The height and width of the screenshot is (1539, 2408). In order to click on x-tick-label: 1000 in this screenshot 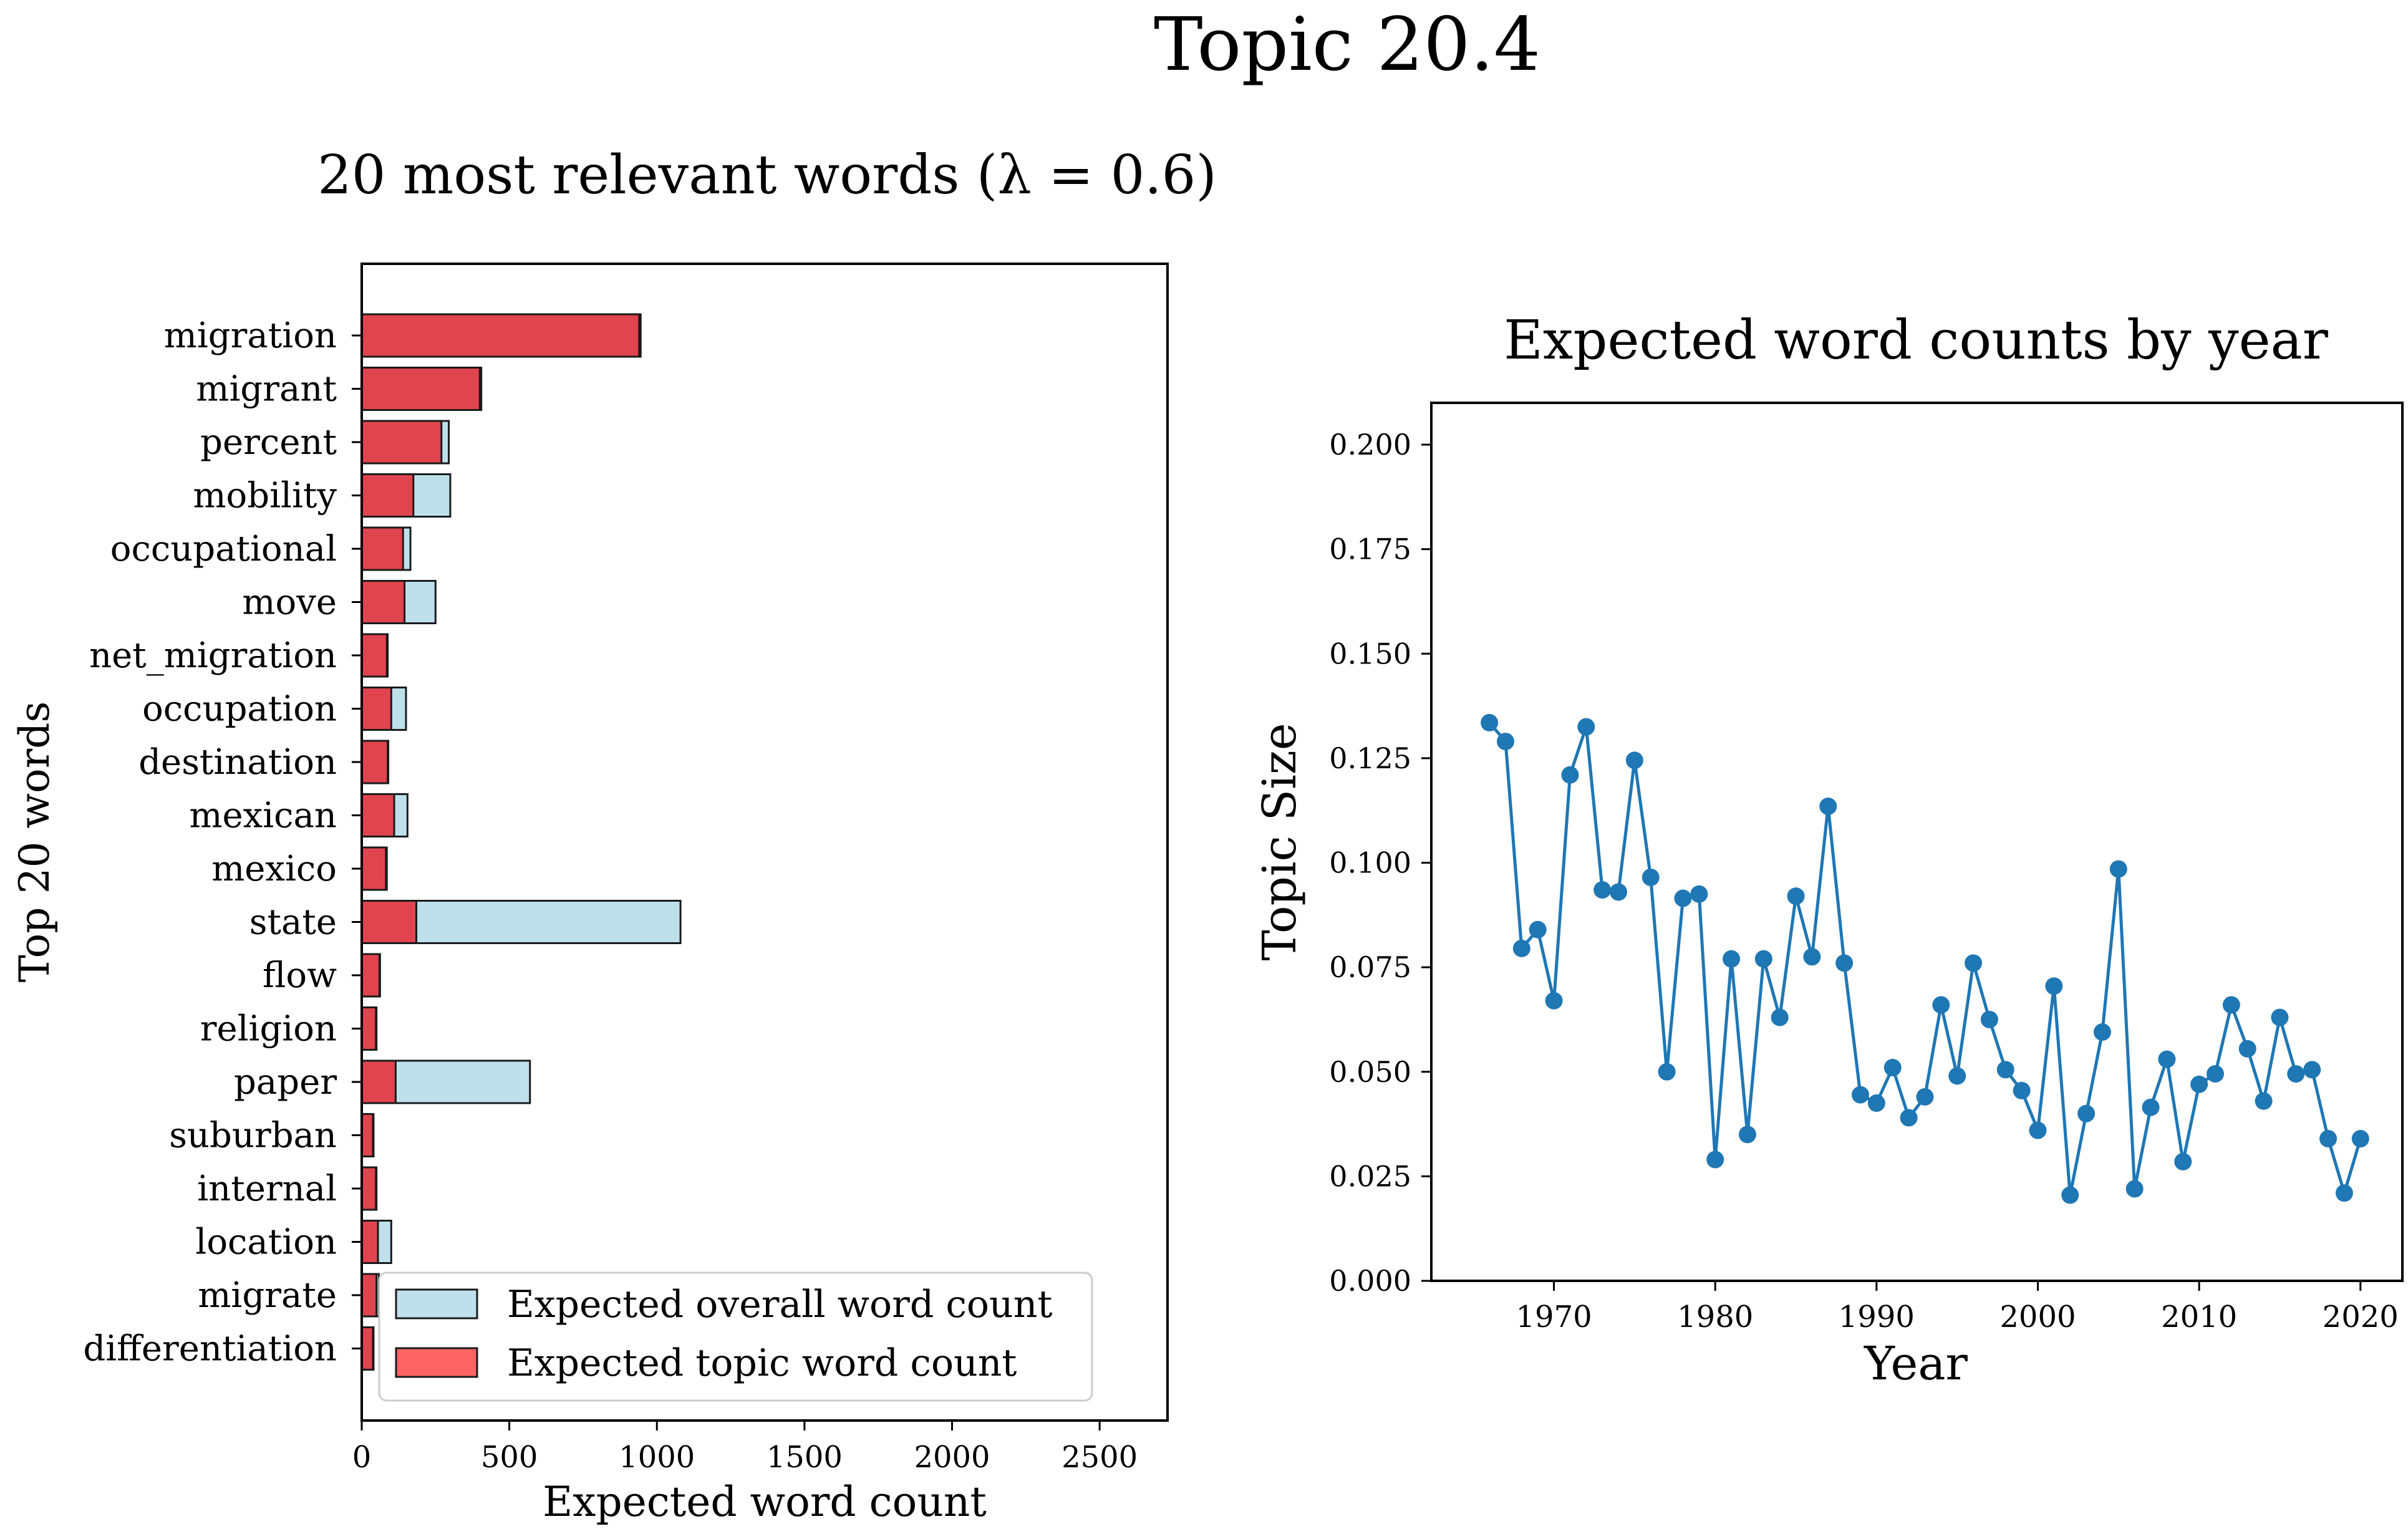, I will do `click(657, 1457)`.